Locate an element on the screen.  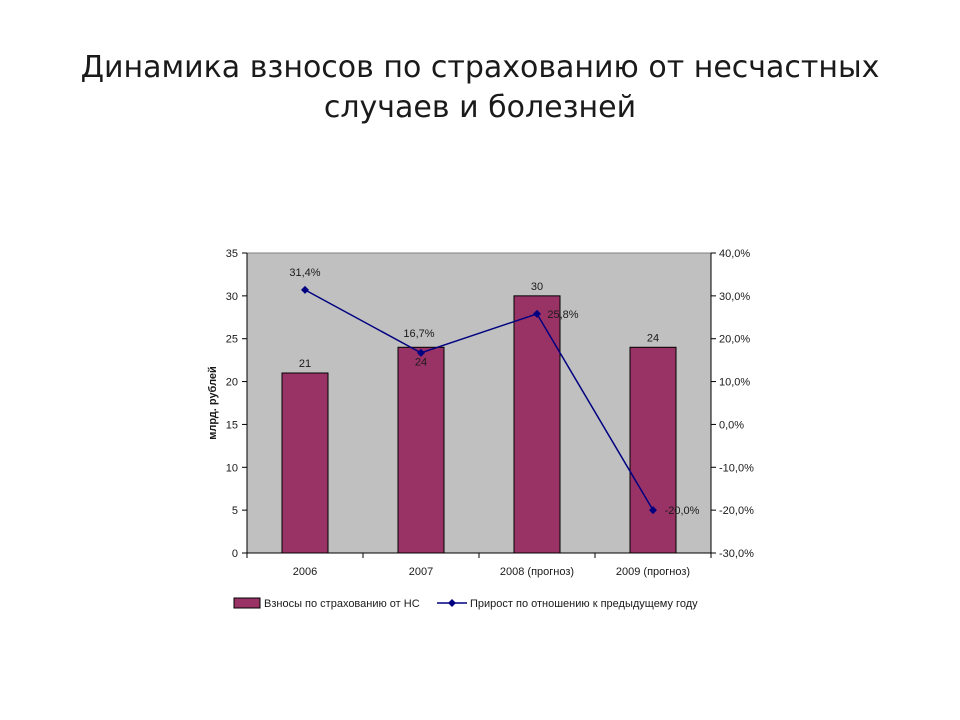
x-tick-label: 2006 is located at coordinates (305, 572).